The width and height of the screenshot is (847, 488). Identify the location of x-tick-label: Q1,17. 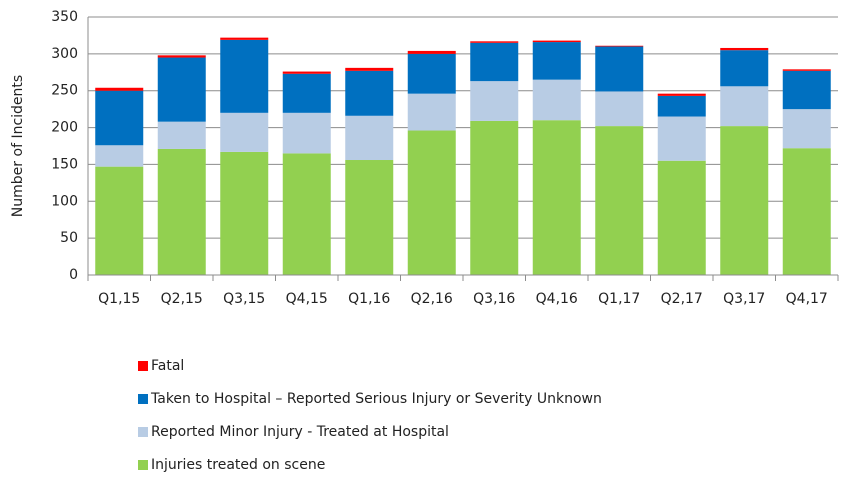
(619, 299).